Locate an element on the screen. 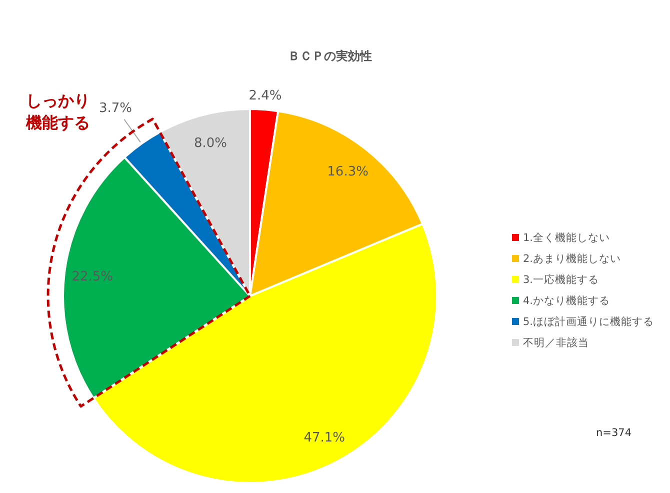 The width and height of the screenshot is (670, 493). chart-title: ＢＣＰの実効性 is located at coordinates (330, 56).